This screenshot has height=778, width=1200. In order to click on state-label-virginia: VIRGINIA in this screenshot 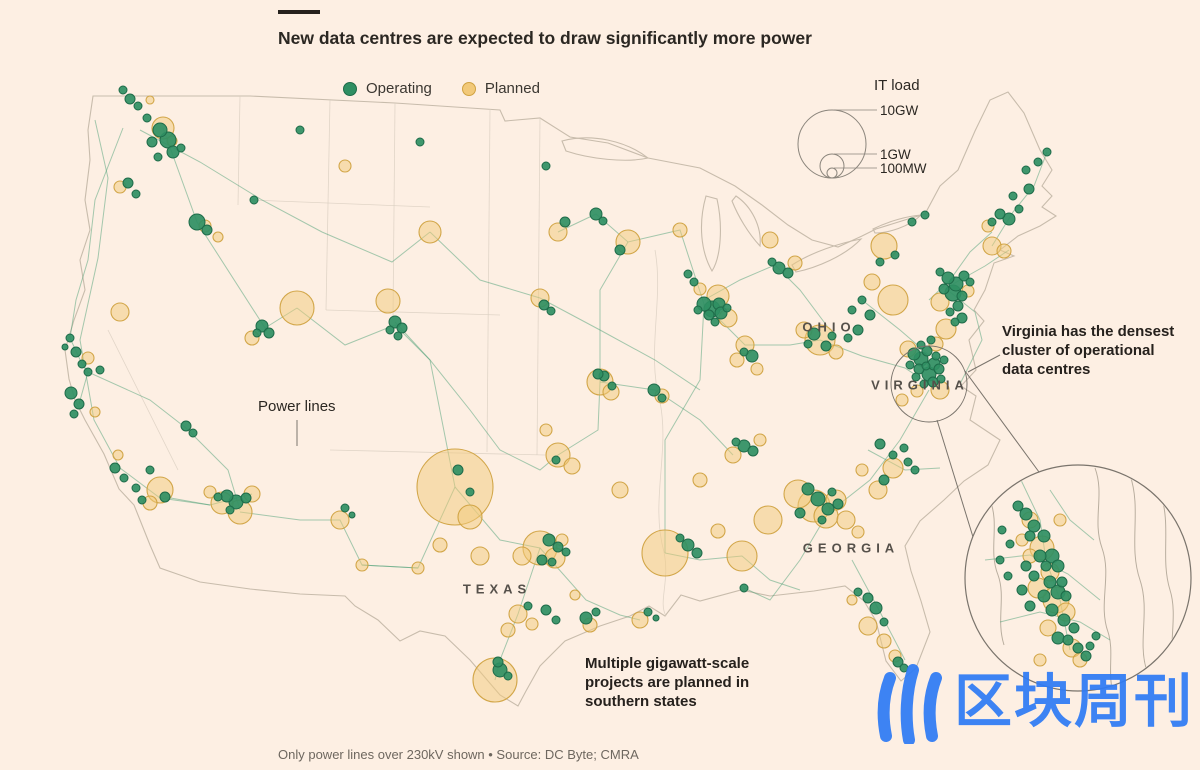, I will do `click(920, 385)`.